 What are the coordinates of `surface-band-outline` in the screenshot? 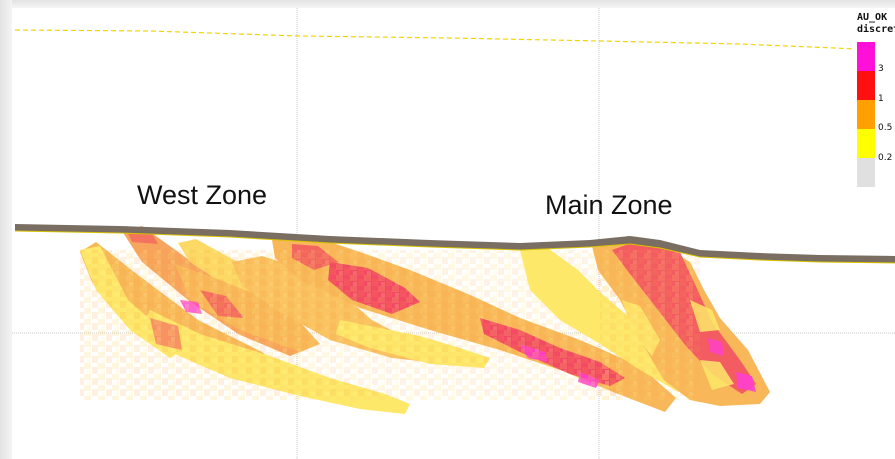 It's located at (454, 247).